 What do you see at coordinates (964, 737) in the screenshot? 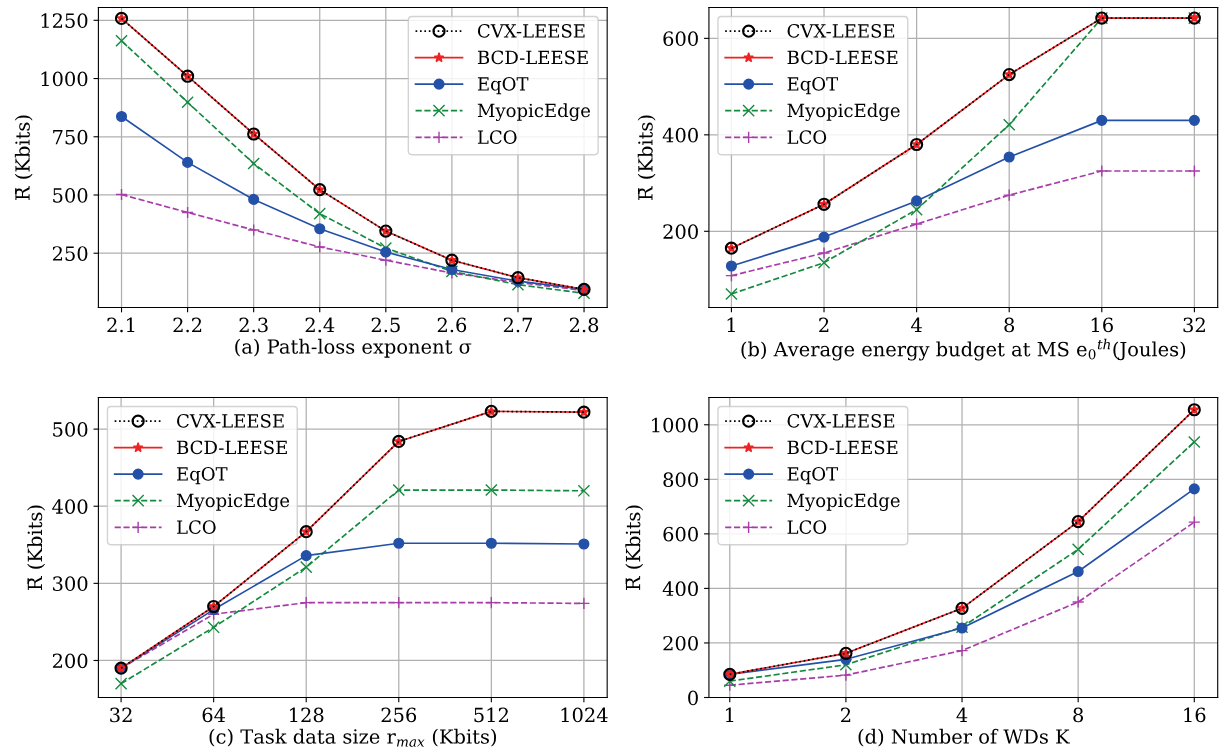
I see `x-axis-title: (d) Number of WDs K` at bounding box center [964, 737].